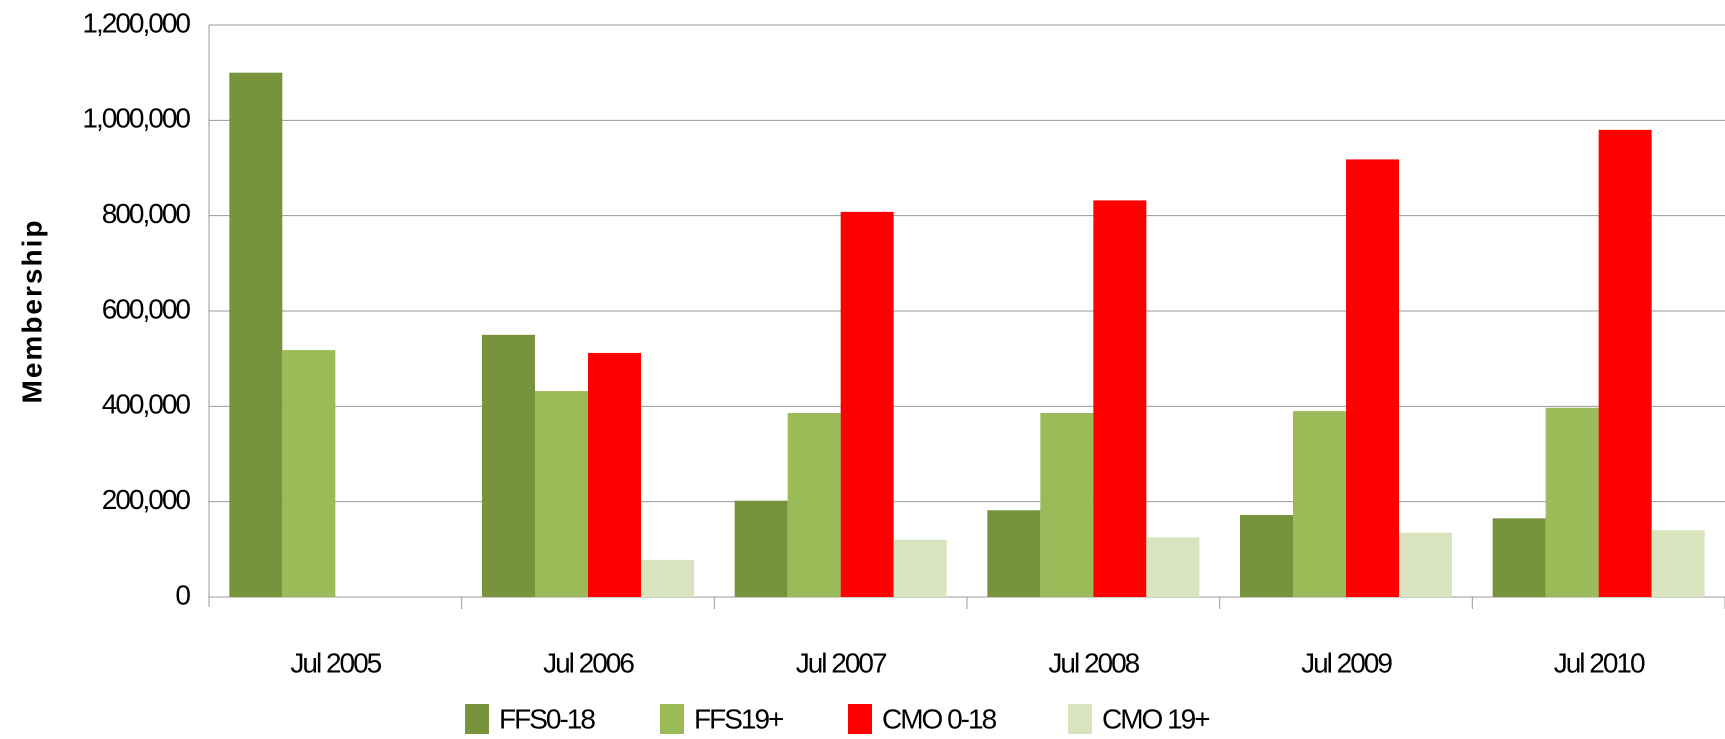  Describe the element at coordinates (146, 404) in the screenshot. I see `y-tick-label: 400,000` at that location.